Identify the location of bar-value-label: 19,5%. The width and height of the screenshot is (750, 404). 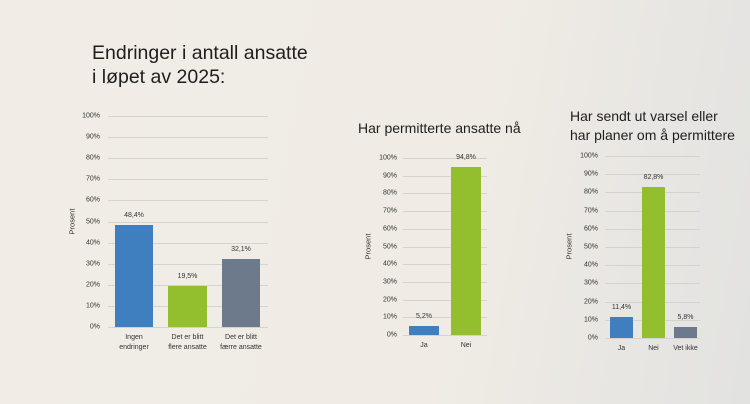
(187, 276).